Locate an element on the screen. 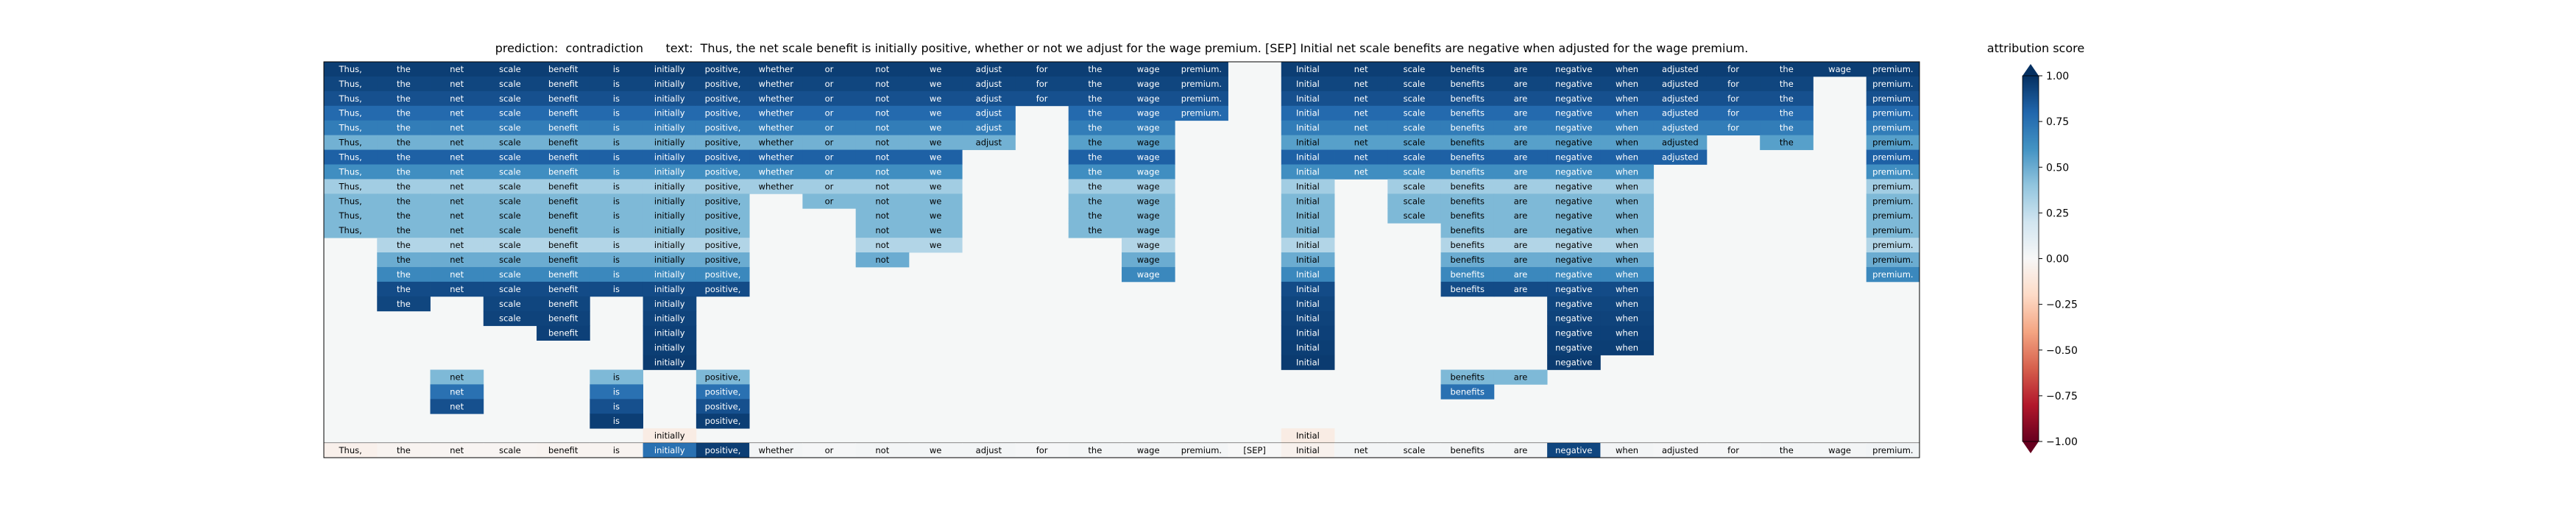 The height and width of the screenshot is (518, 2576). cell-label: Thus, is located at coordinates (350, 450).